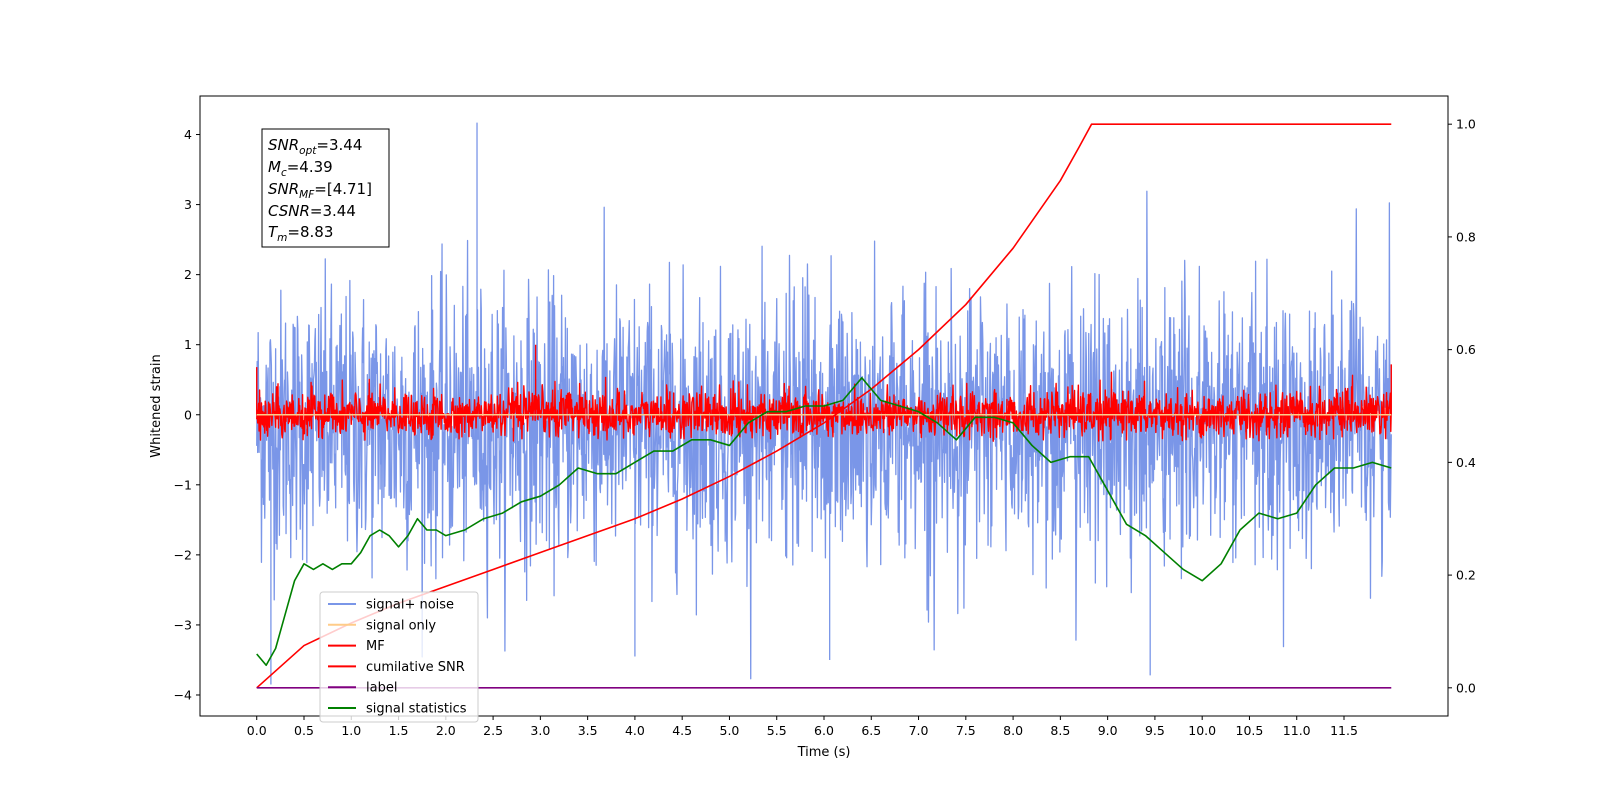  I want to click on y-tick-label: −2, so click(183, 554).